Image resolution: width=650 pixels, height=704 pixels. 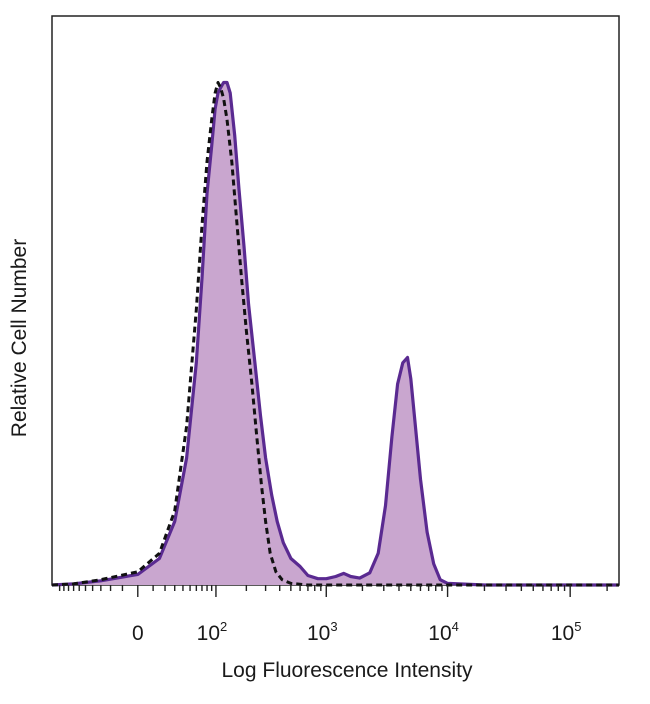 I want to click on x-axis-title: Log Fluorescence Intensity, so click(x=347, y=670).